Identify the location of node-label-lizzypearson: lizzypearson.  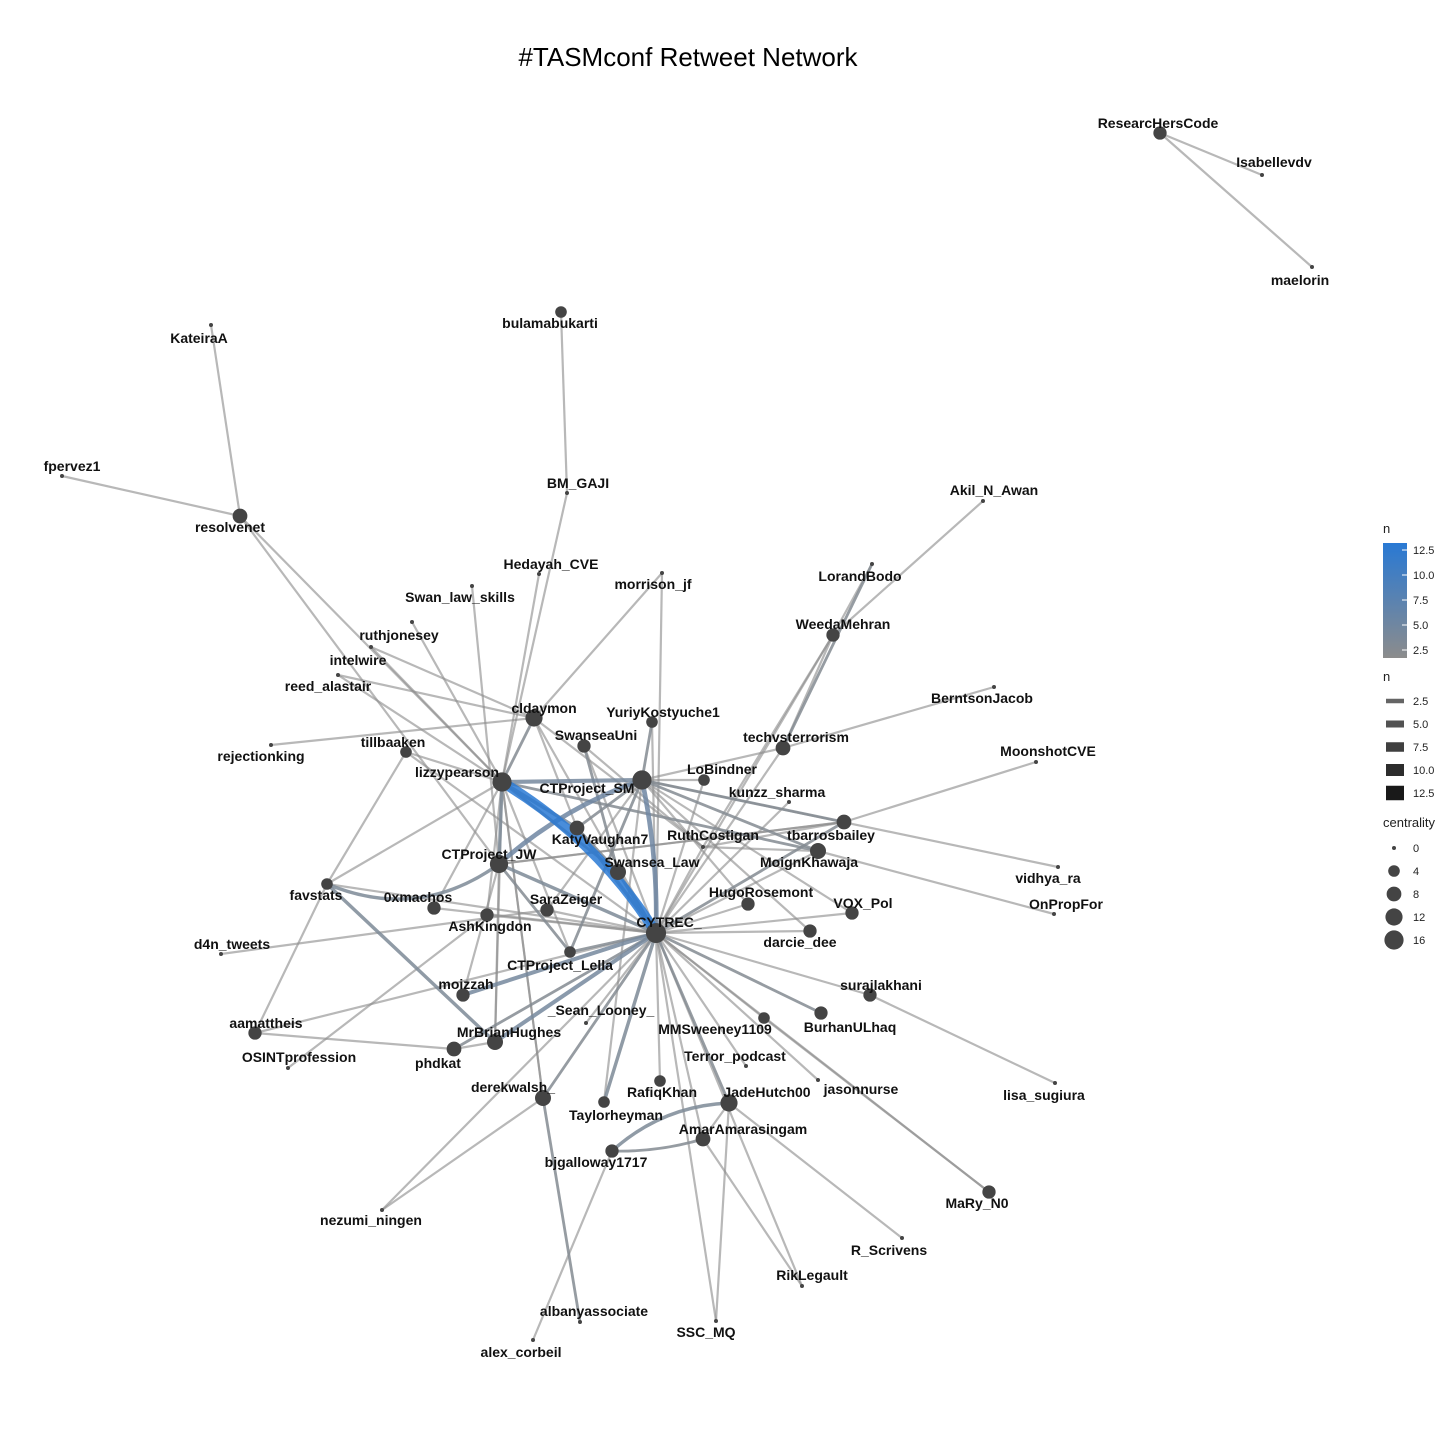
(457, 772).